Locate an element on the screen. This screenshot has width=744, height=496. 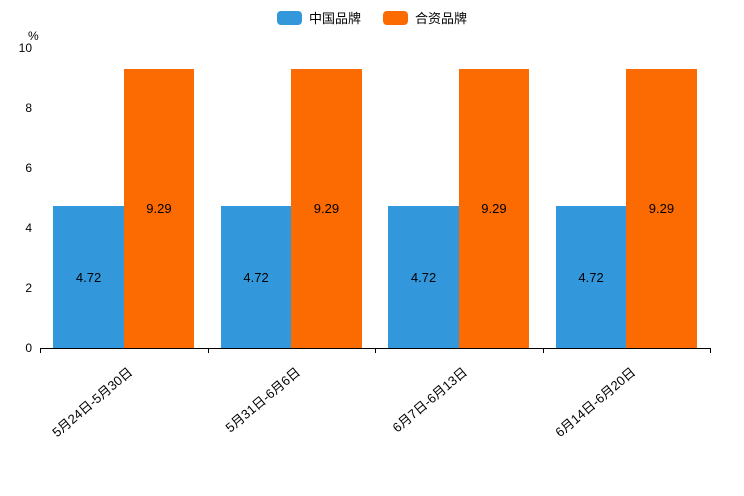
legend-item-中国品牌: 中国品牌 is located at coordinates (318, 17).